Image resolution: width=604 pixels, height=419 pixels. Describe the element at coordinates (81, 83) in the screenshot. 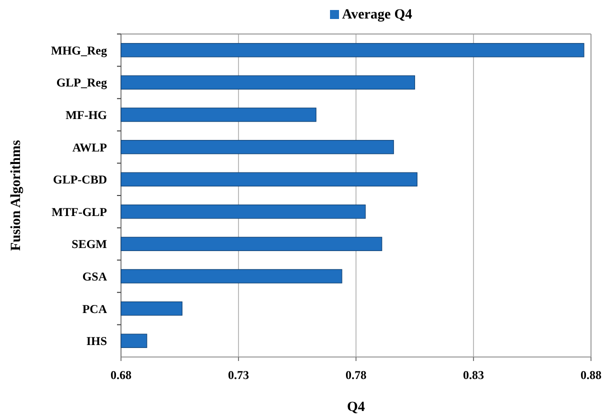

I see `y-tick-label: GLP_Reg` at that location.